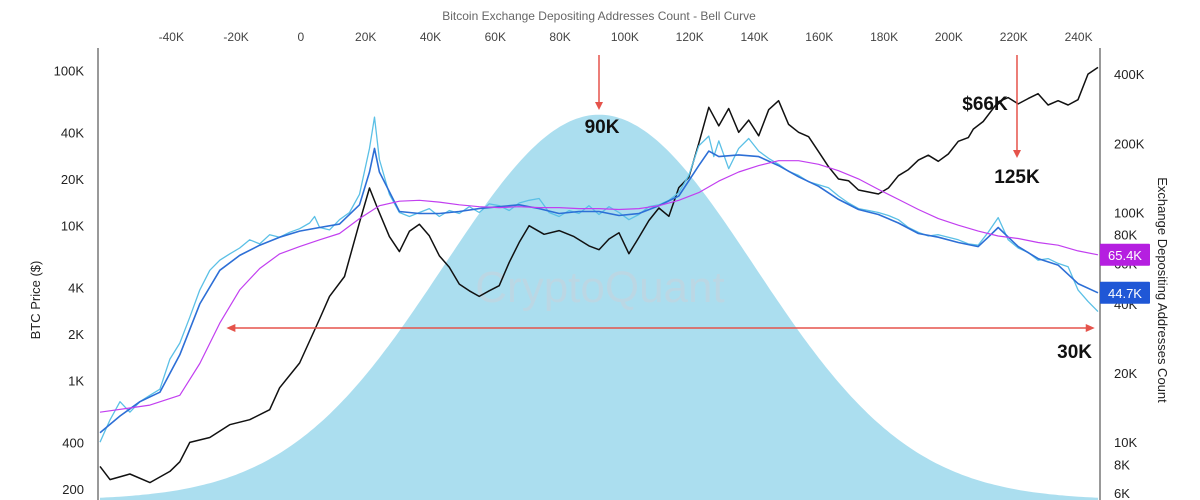 This screenshot has height=500, width=1200. I want to click on right-tick-label: 200K, so click(1129, 143).